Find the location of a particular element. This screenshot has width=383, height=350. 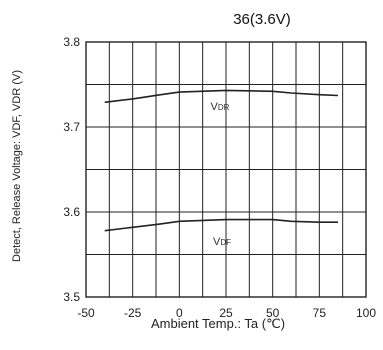

x-tick-label: 75 is located at coordinates (320, 313).